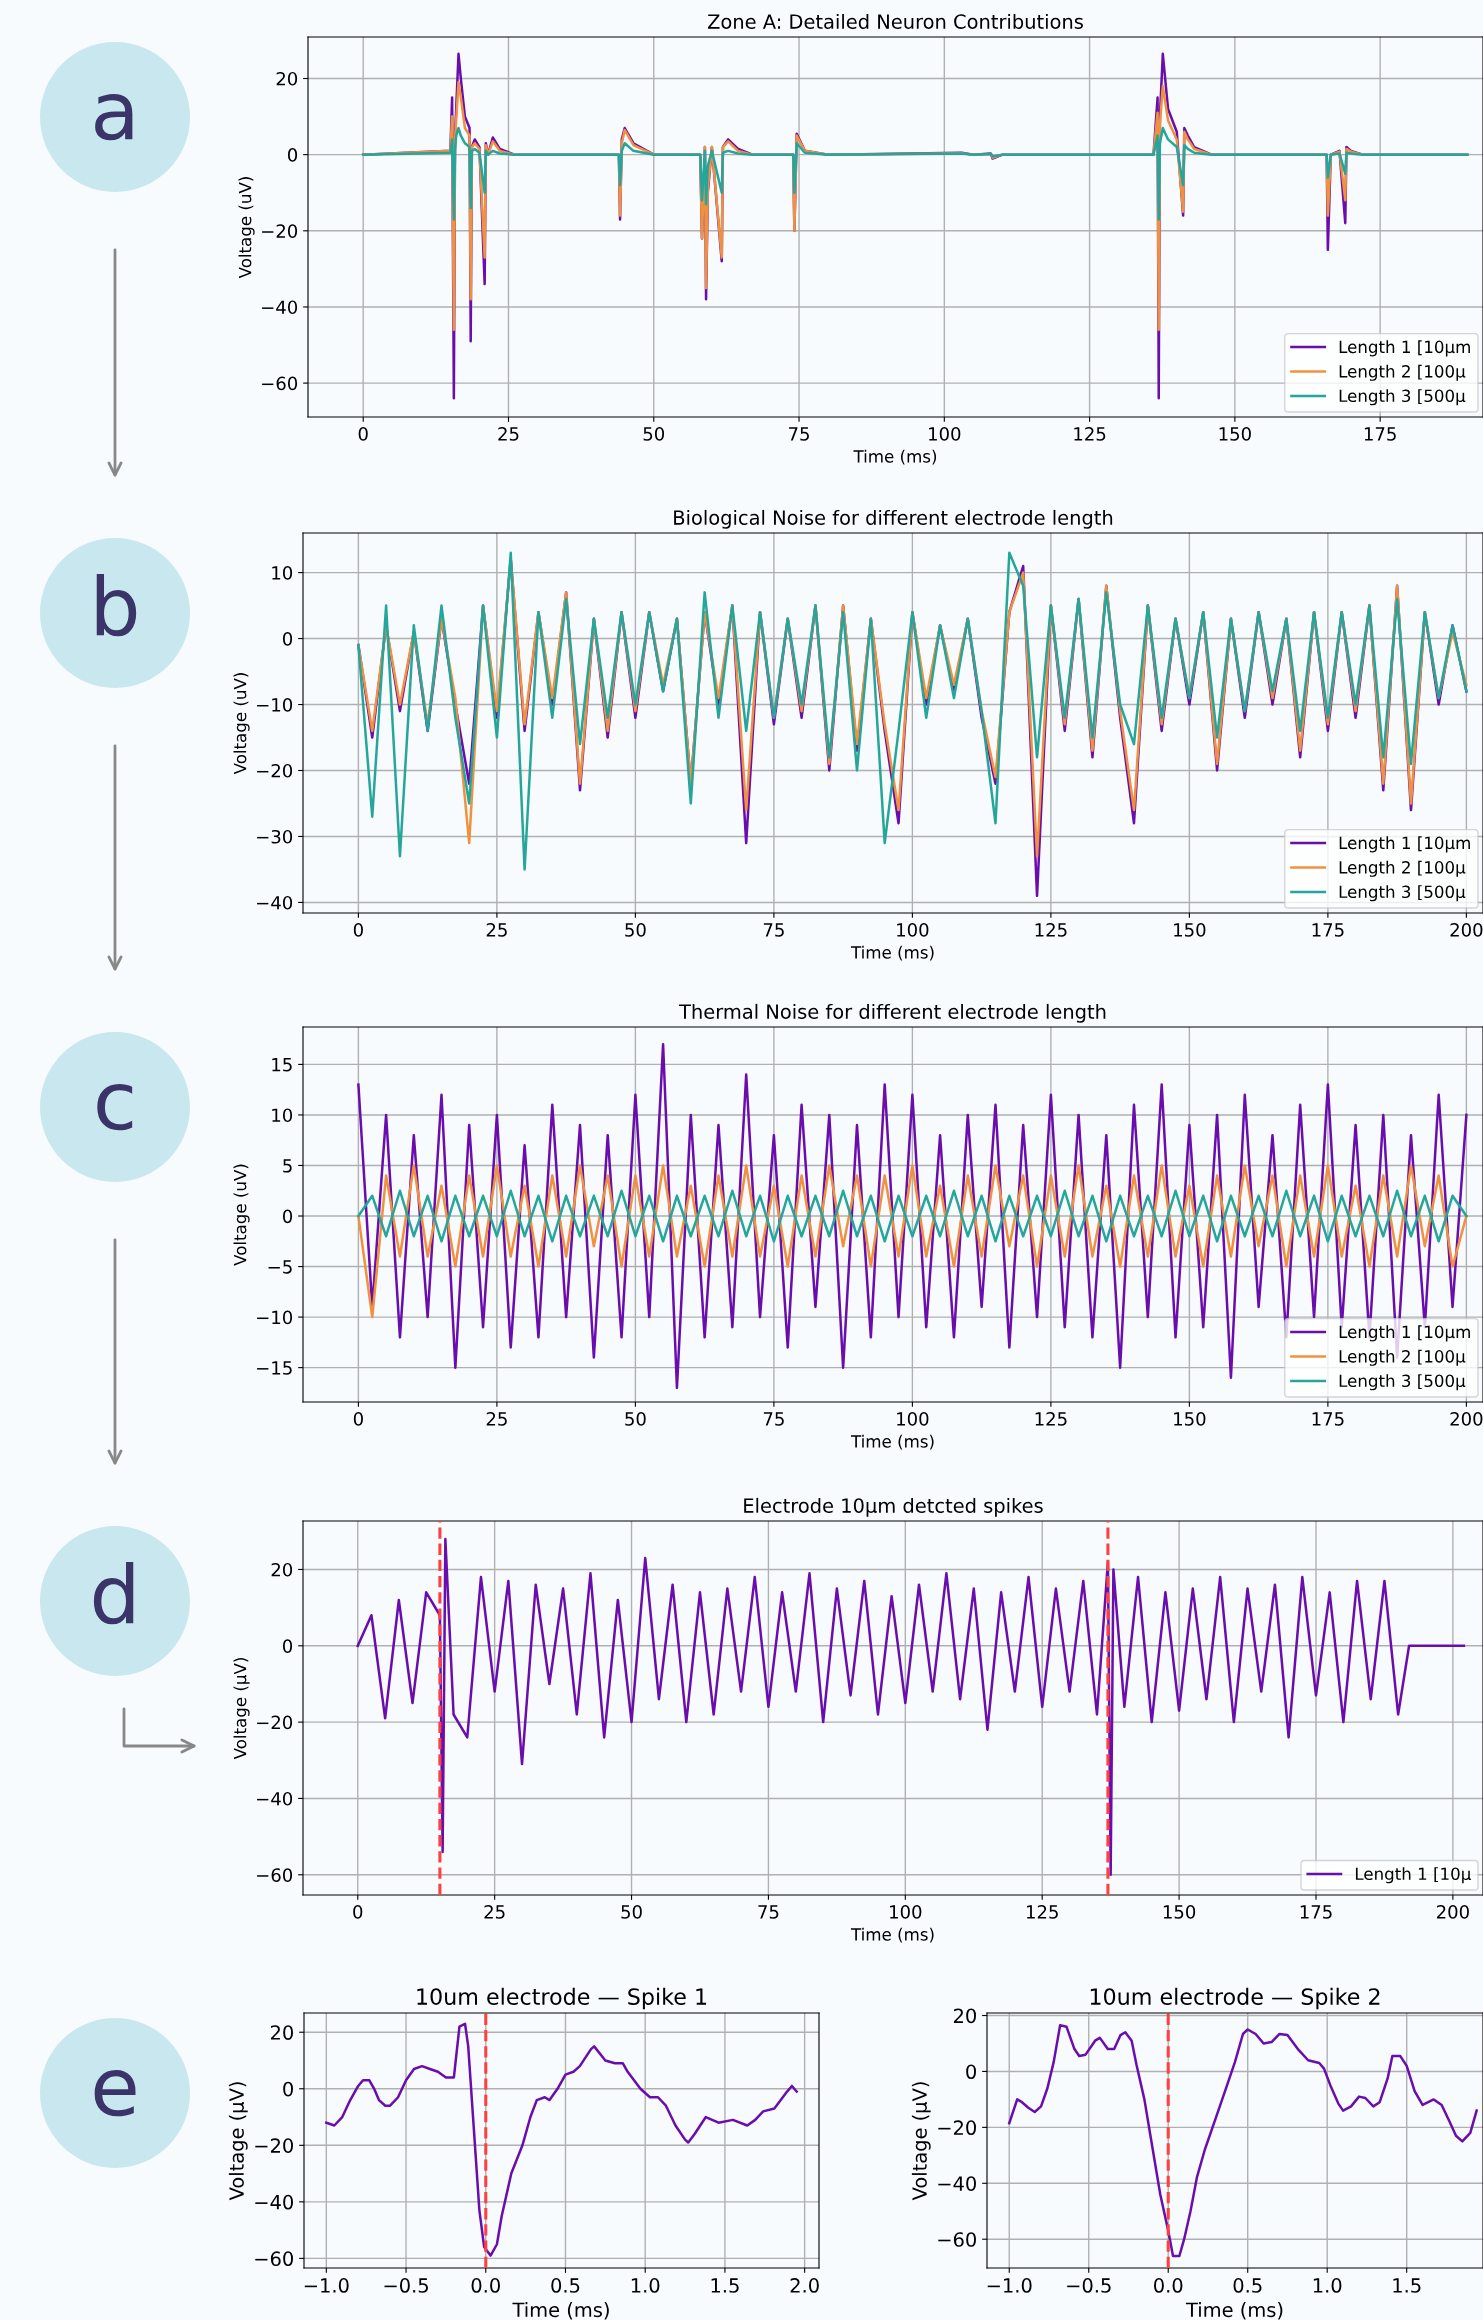  I want to click on y-tick-label: −5, so click(280, 1267).